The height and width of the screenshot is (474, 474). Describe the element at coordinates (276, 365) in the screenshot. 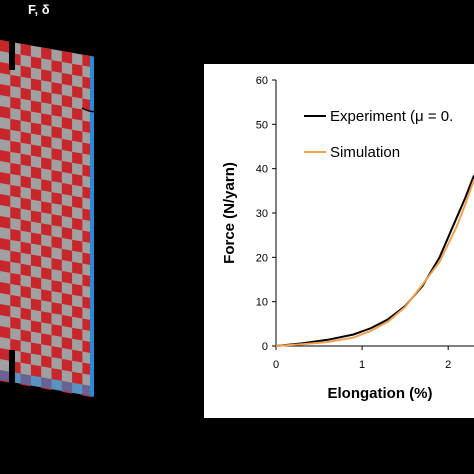

I see `x-tick-label: 0` at that location.